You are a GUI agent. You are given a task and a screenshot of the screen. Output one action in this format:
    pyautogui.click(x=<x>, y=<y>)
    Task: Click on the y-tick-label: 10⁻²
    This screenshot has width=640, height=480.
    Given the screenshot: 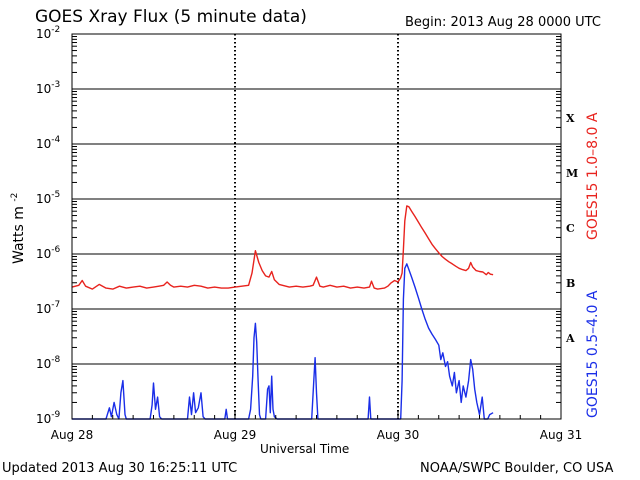 What is the action you would take?
    pyautogui.click(x=48, y=33)
    